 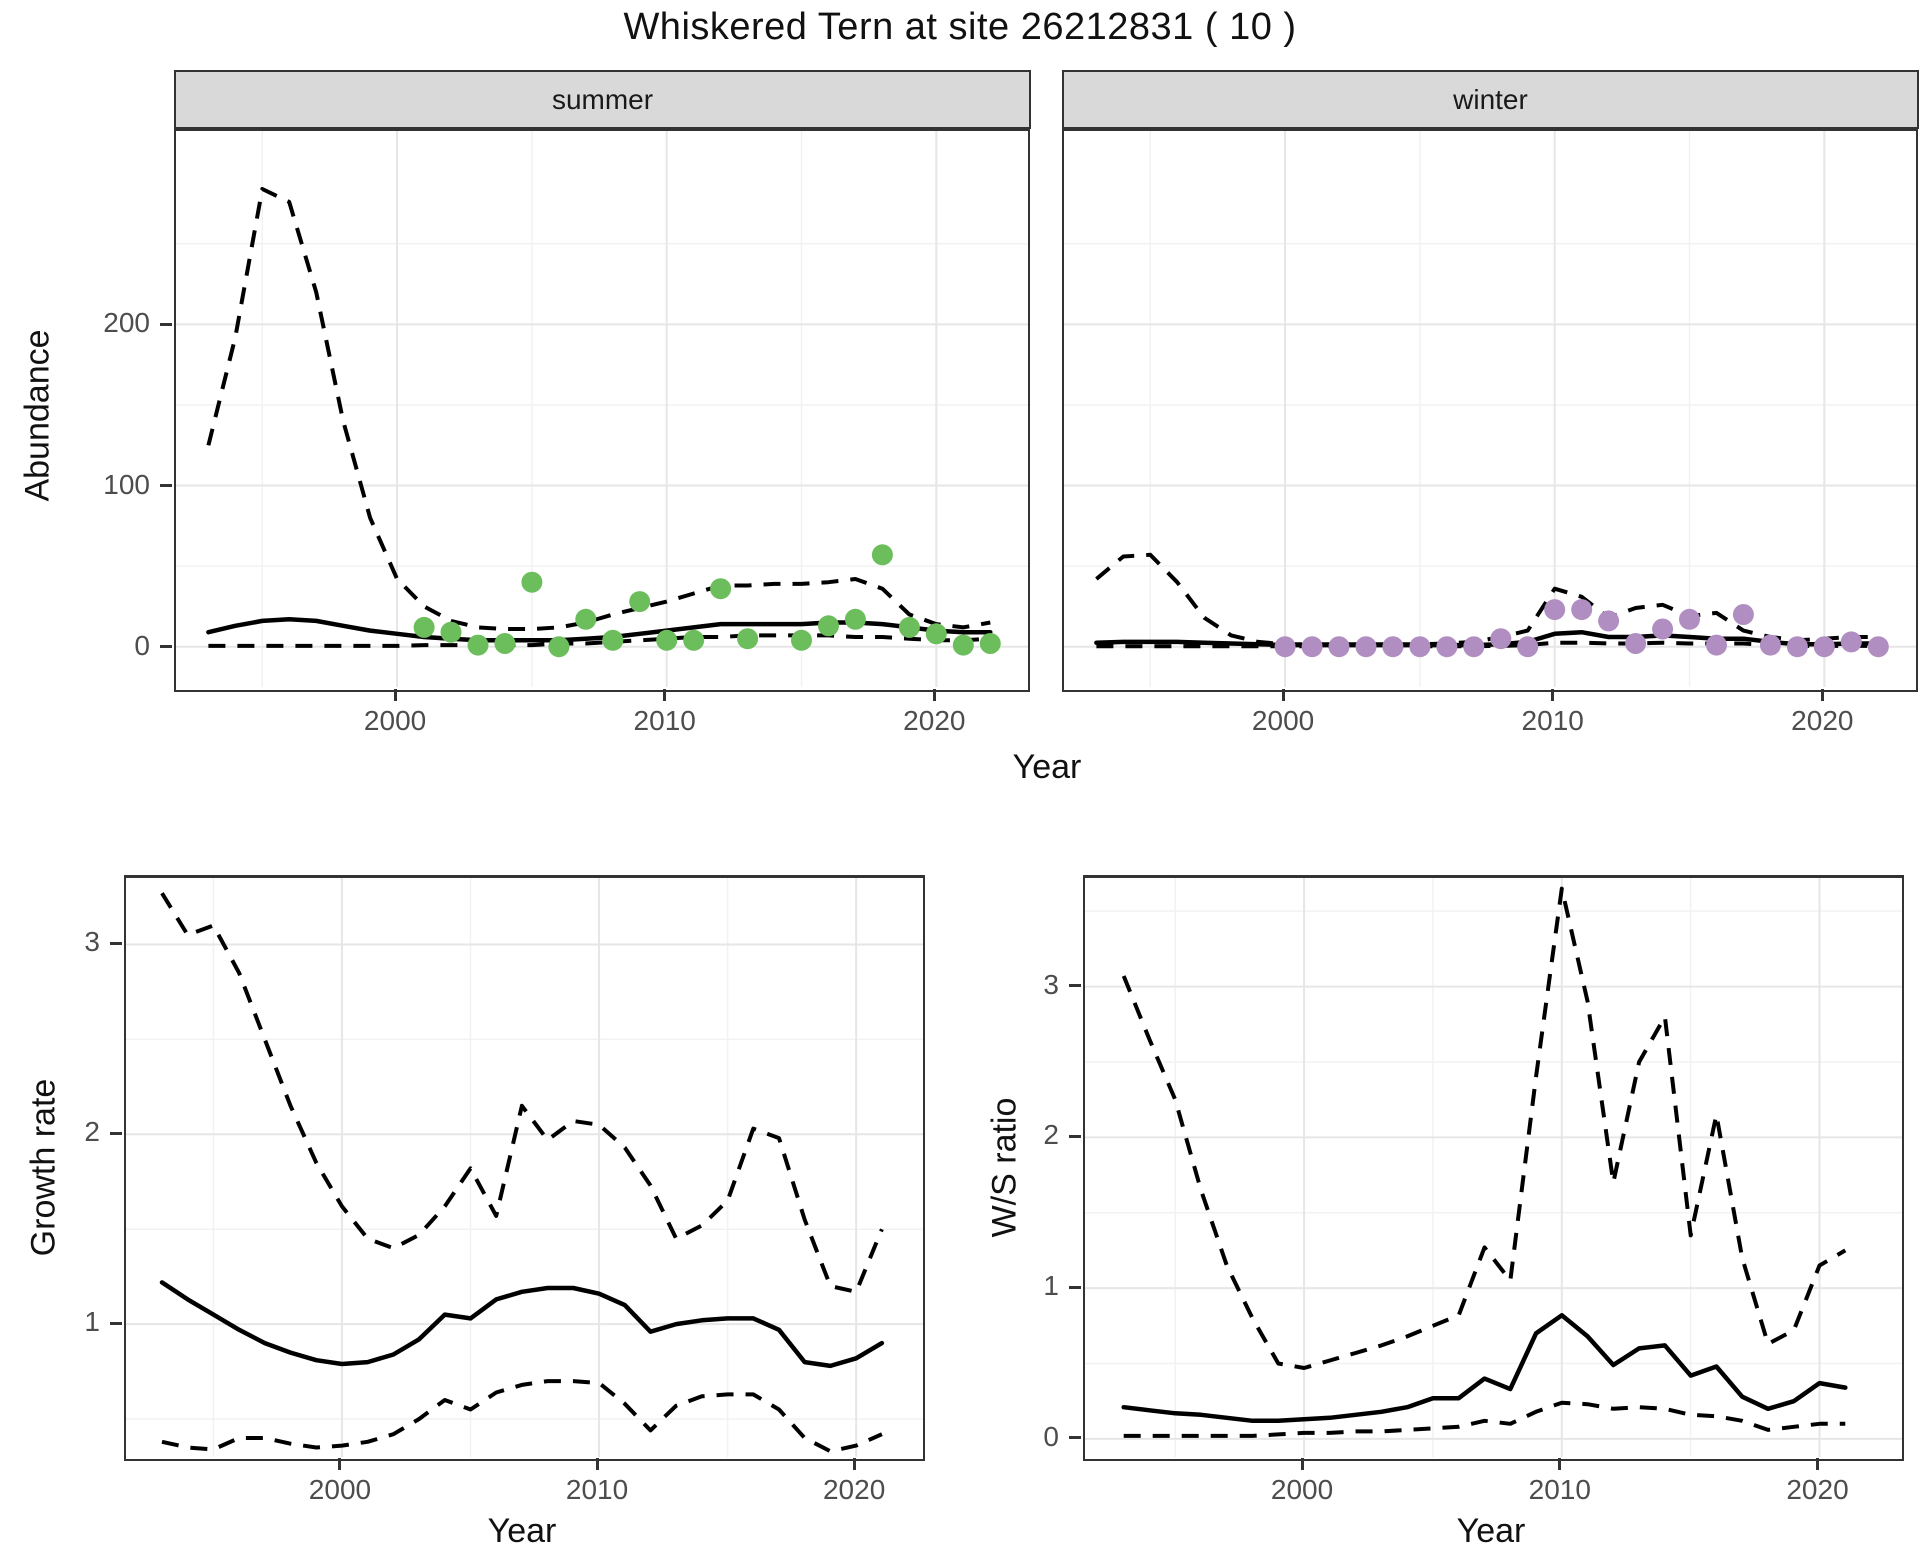 I want to click on facet-strip-summer-label: summer, so click(x=602, y=99).